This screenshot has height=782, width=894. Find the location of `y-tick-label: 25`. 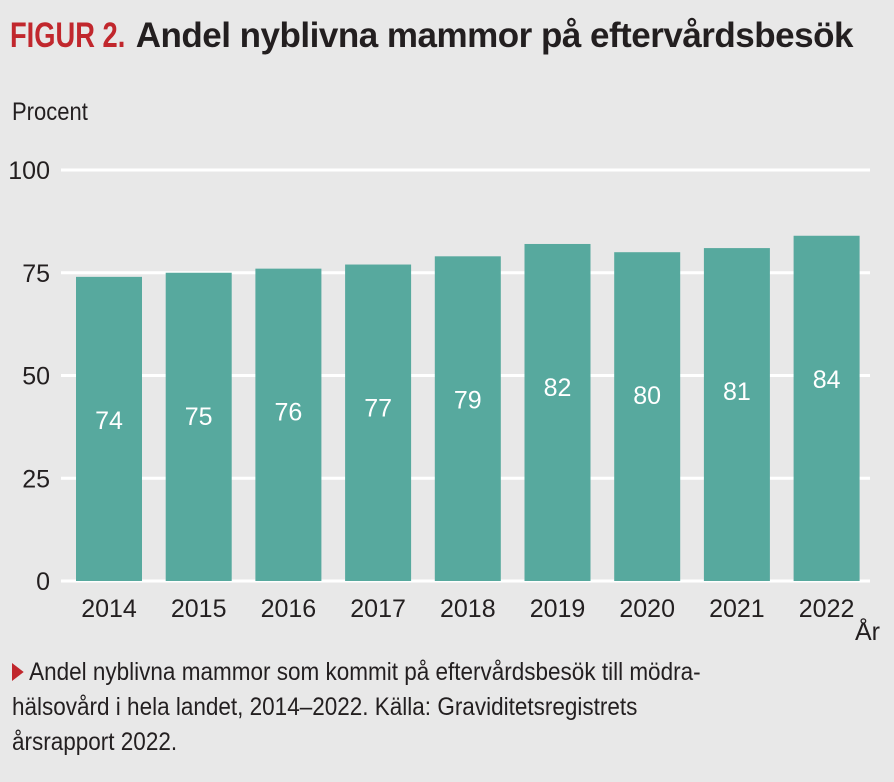

y-tick-label: 25 is located at coordinates (36, 479).